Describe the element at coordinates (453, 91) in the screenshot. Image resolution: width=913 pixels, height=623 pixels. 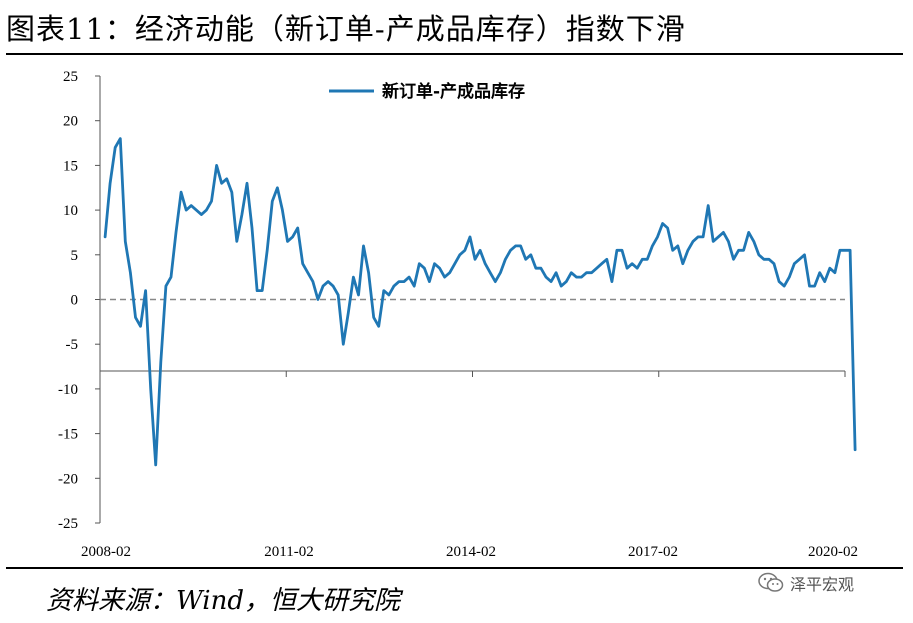
I see `legend-label: 新订单-产成品库存` at that location.